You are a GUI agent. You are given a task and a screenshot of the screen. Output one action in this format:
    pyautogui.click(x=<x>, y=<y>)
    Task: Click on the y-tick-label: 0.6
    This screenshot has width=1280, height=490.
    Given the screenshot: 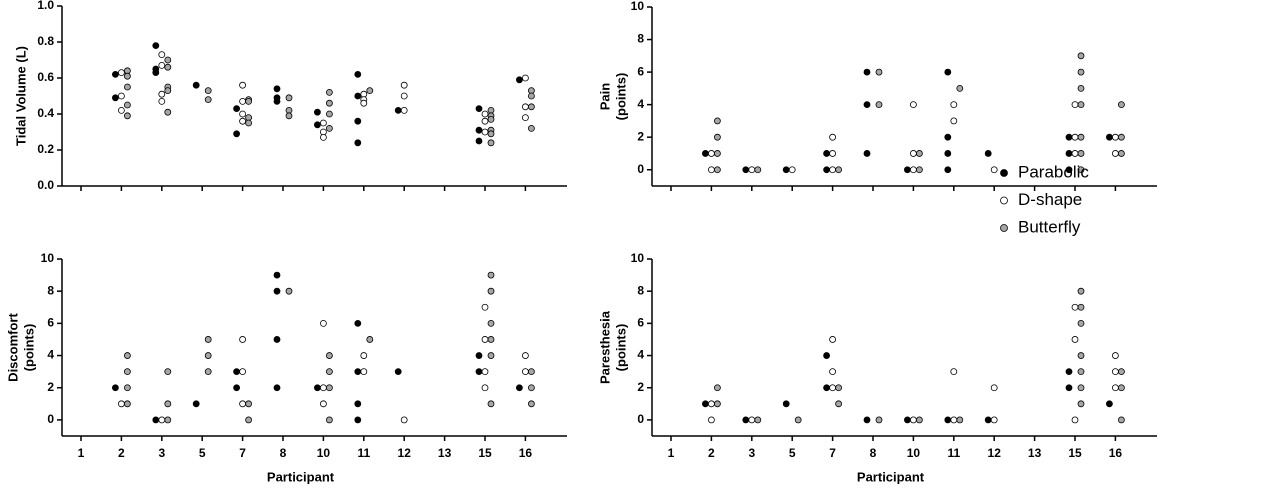 What is the action you would take?
    pyautogui.click(x=45, y=77)
    